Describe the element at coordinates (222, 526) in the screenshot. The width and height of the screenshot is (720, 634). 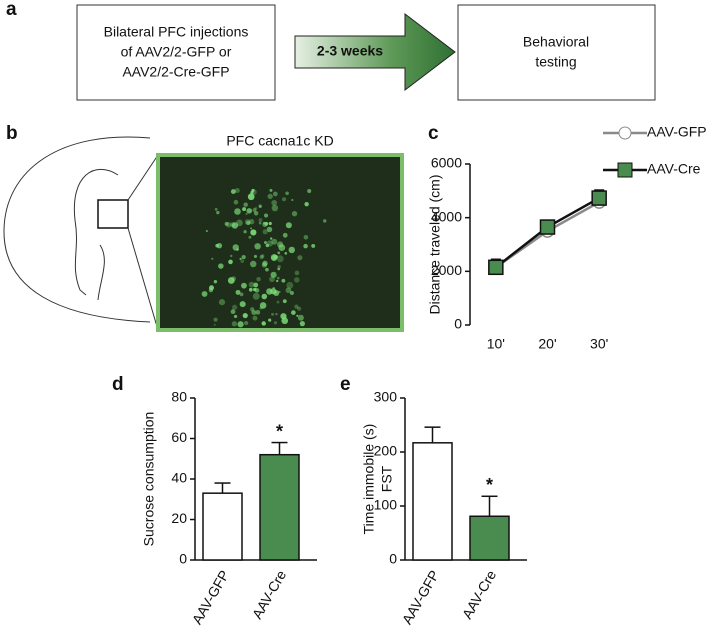
I see `bar` at that location.